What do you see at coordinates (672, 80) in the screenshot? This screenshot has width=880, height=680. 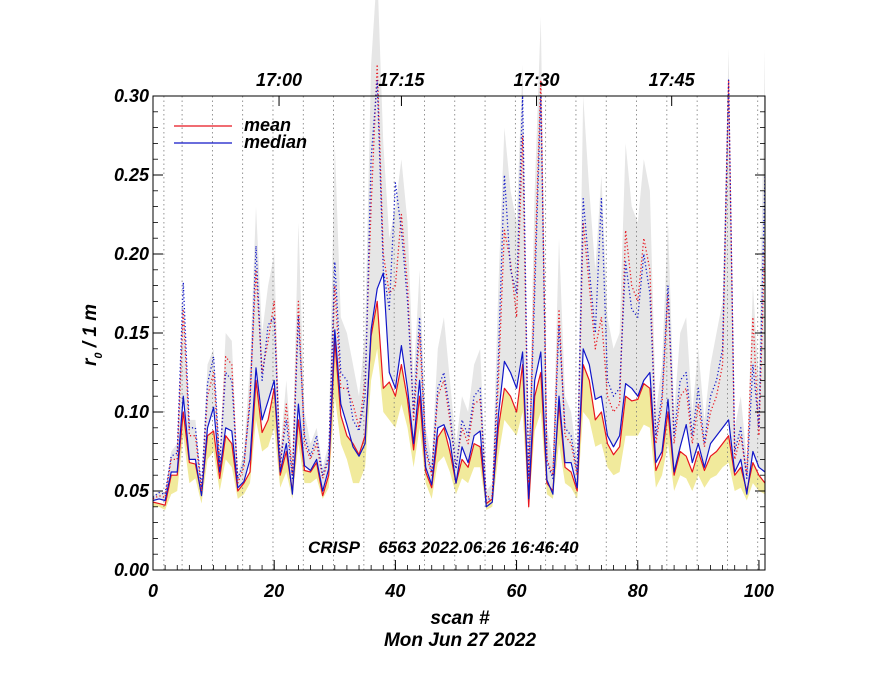 I see `top-time-label: 17:45` at bounding box center [672, 80].